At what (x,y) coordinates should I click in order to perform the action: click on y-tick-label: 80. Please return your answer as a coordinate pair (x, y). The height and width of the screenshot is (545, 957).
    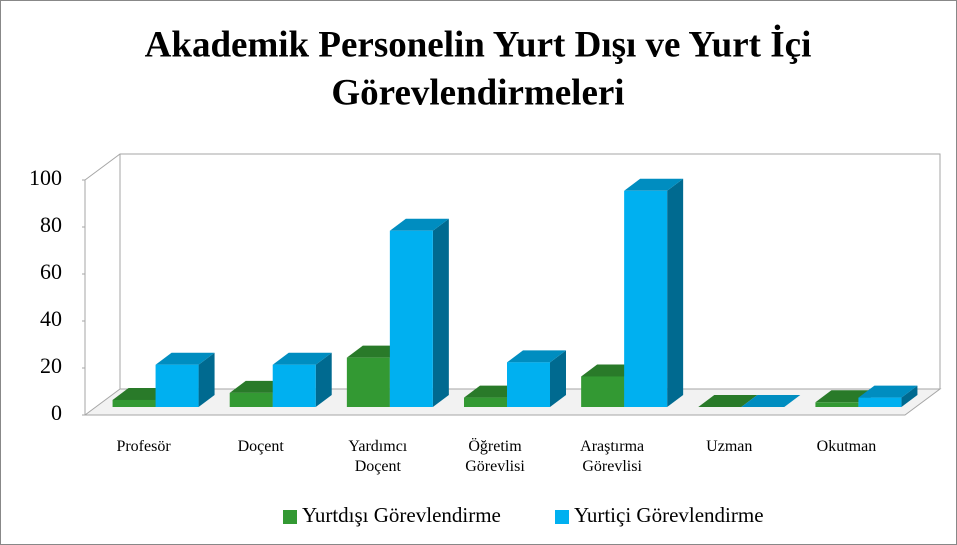
    Looking at the image, I should click on (51, 224).